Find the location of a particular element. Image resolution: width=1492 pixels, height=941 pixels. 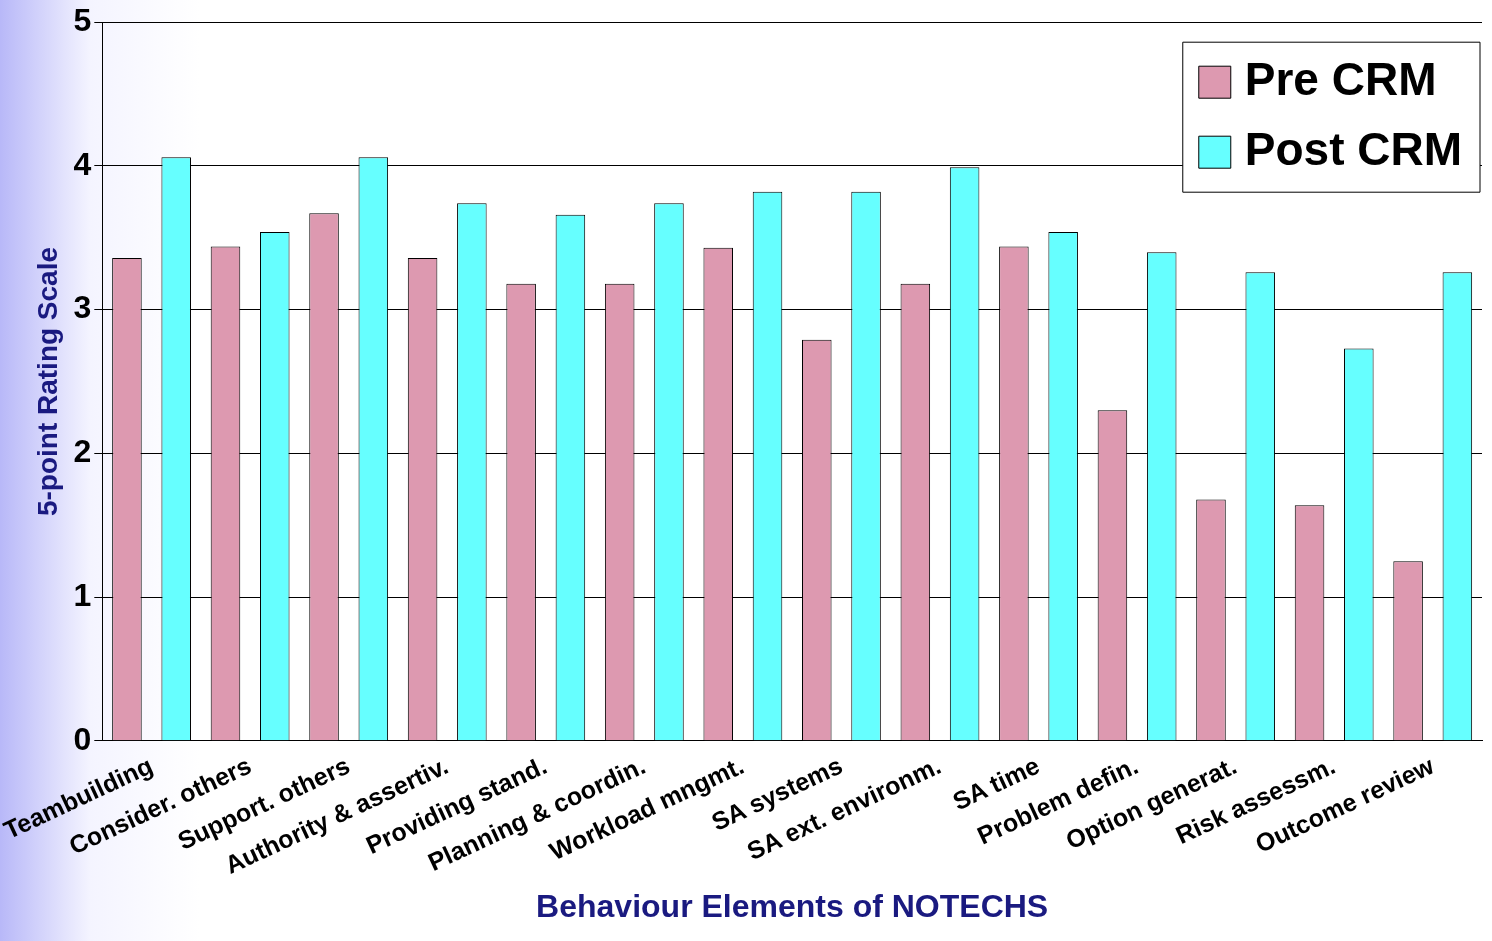

y-tick-label: 1 is located at coordinates (82, 594).